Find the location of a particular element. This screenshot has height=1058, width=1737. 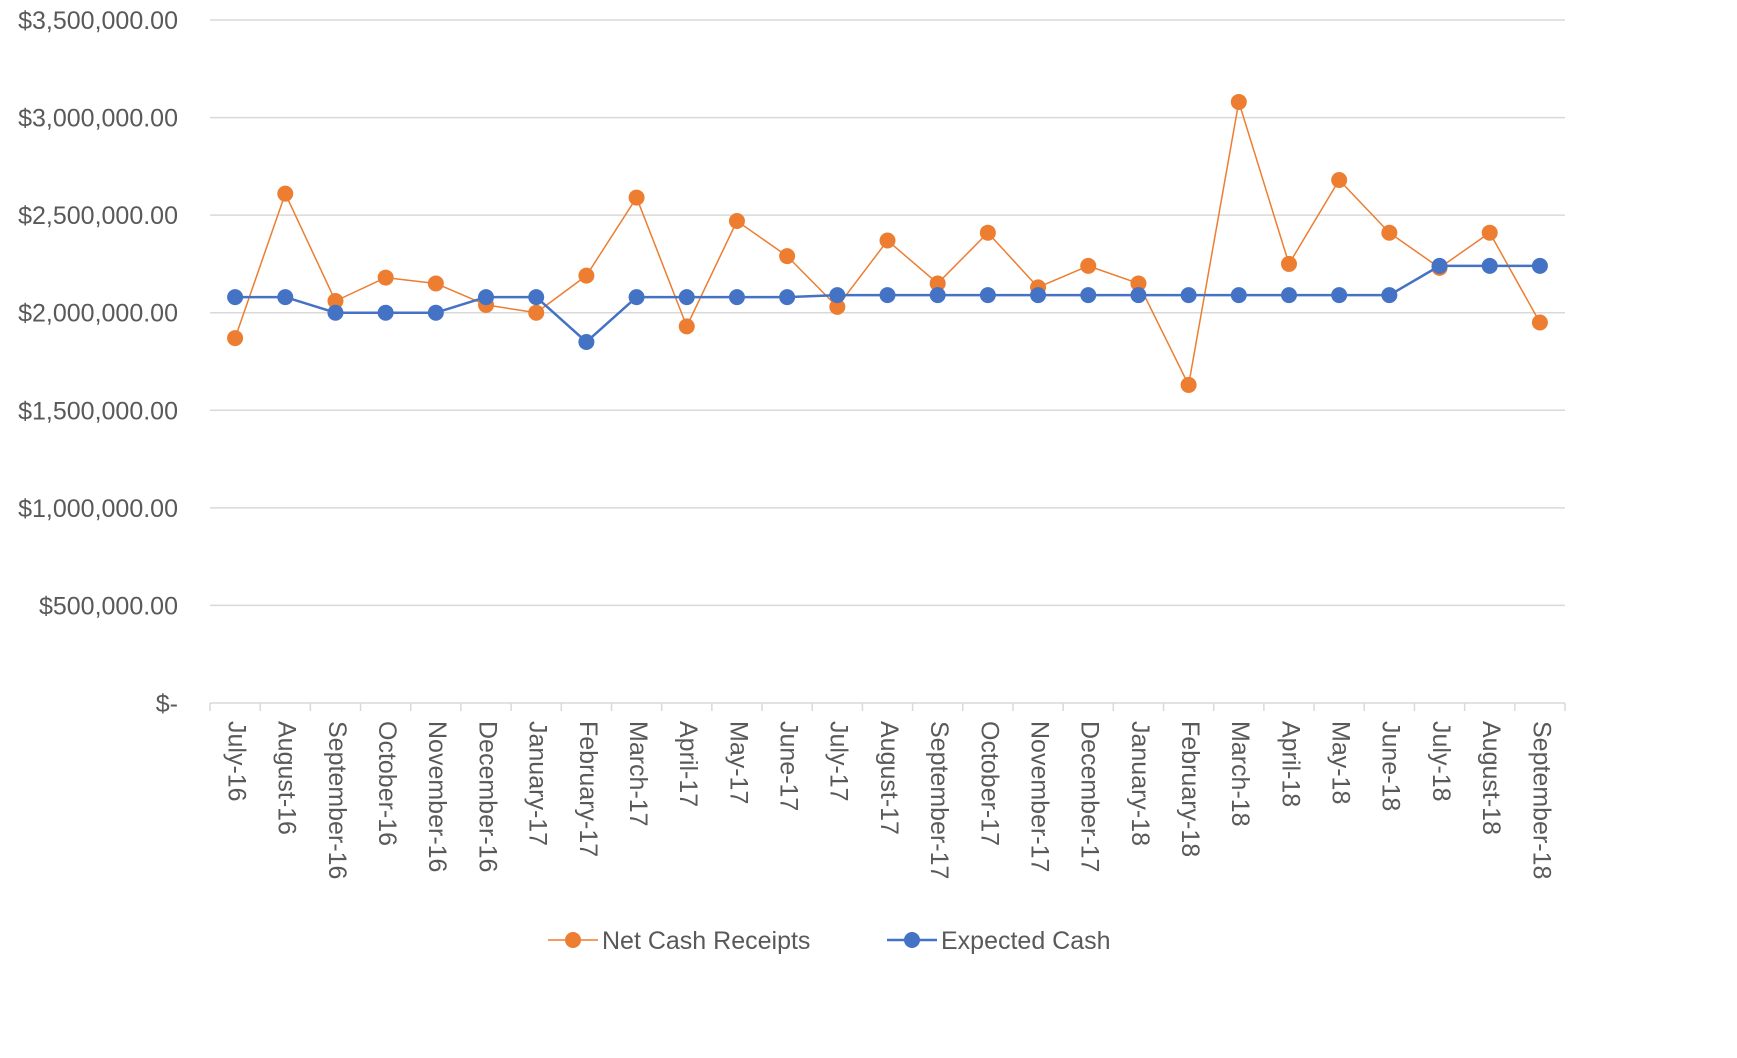

legend: Net Cash Receipts Expected Cash is located at coordinates (829, 941).